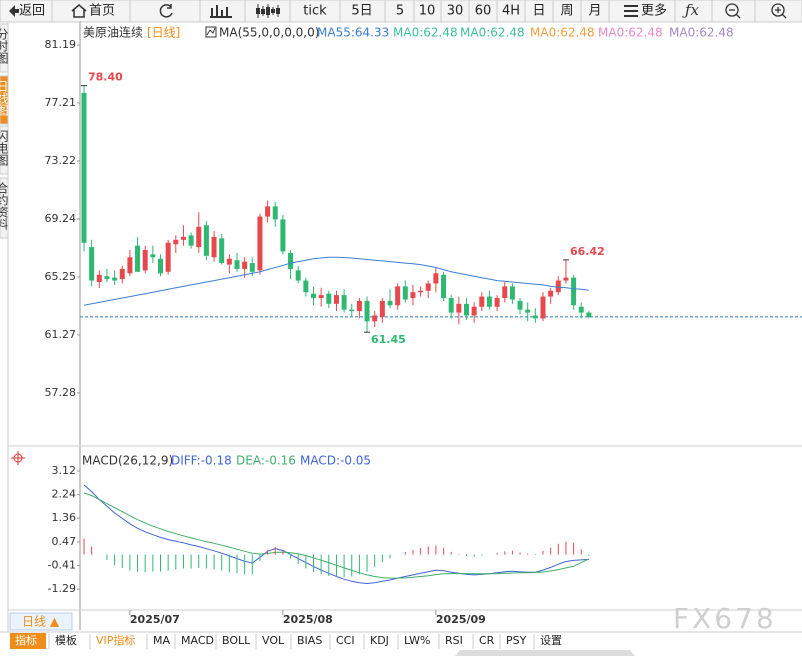 The height and width of the screenshot is (656, 802). Describe the element at coordinates (538, 11) in the screenshot. I see `period-button: 日` at that location.